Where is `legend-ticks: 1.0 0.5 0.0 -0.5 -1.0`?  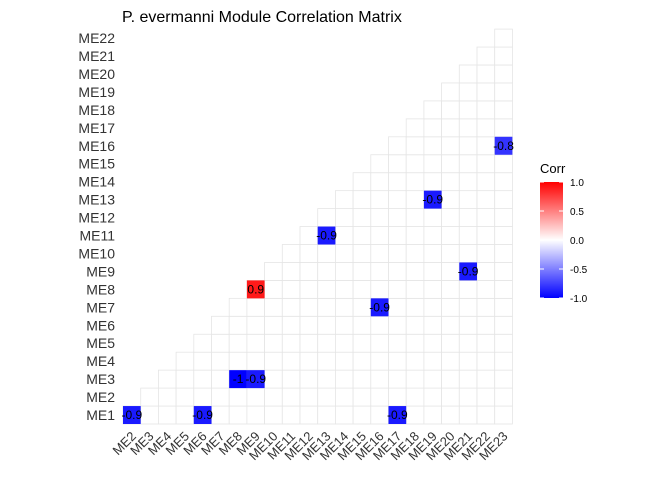 legend-ticks: 1.0 0.5 0.0 -0.5 -1.0 is located at coordinates (564, 241).